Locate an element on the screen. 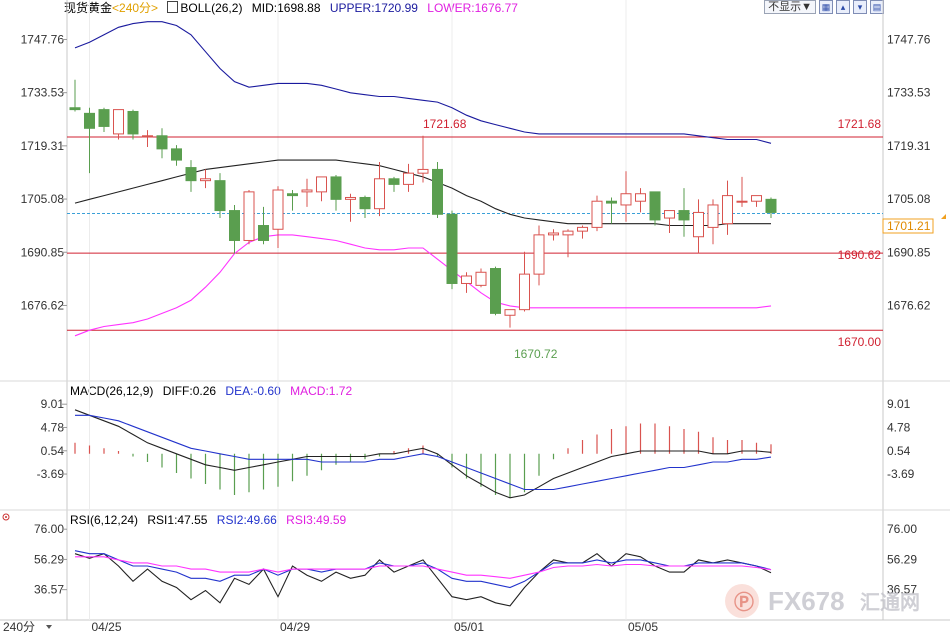  sun-icon is located at coordinates (6, 517).